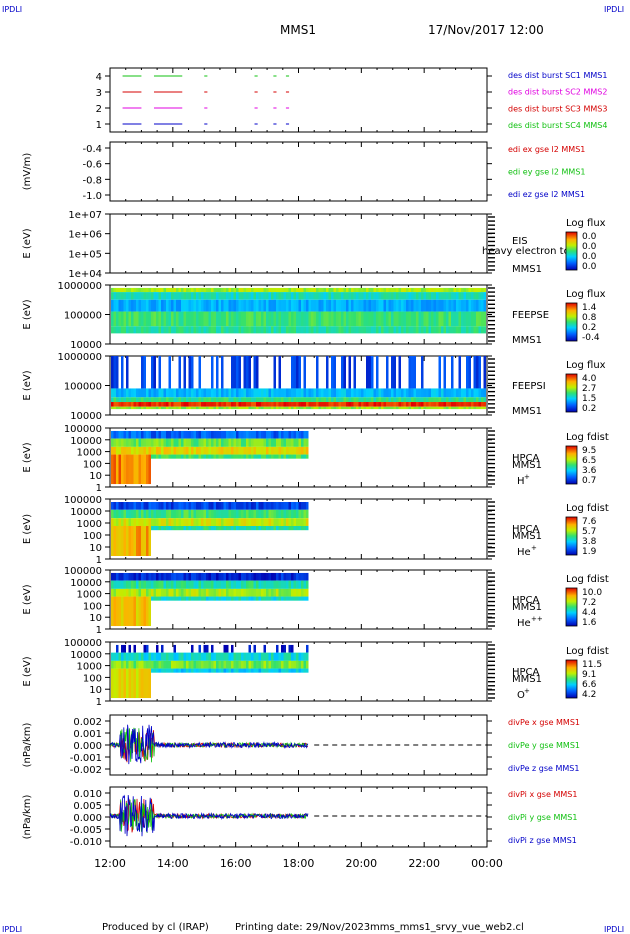 The height and width of the screenshot is (934, 630). What do you see at coordinates (571, 393) in the screenshot?
I see `colorbar` at bounding box center [571, 393].